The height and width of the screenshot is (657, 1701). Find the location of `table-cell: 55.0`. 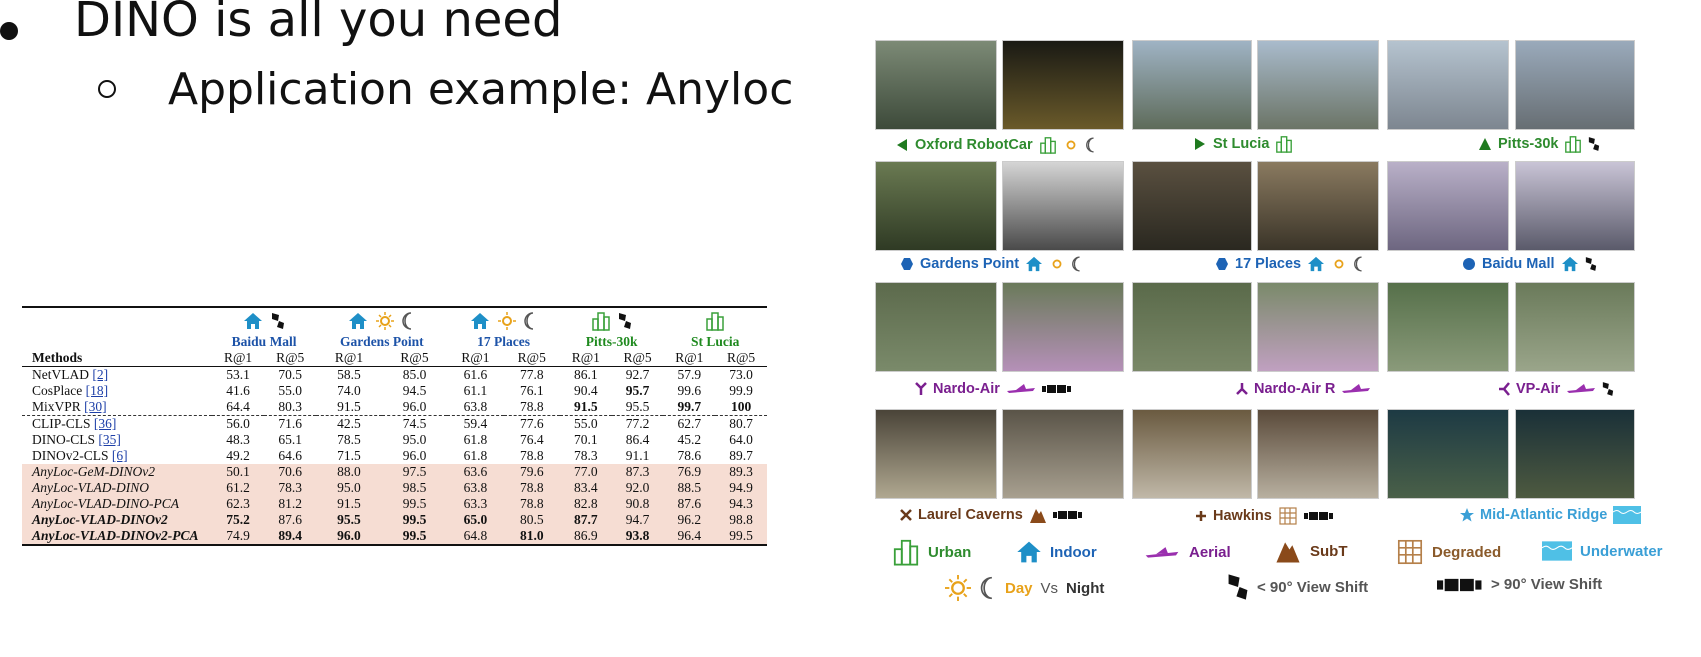

table-cell: 55.0 is located at coordinates (290, 390).